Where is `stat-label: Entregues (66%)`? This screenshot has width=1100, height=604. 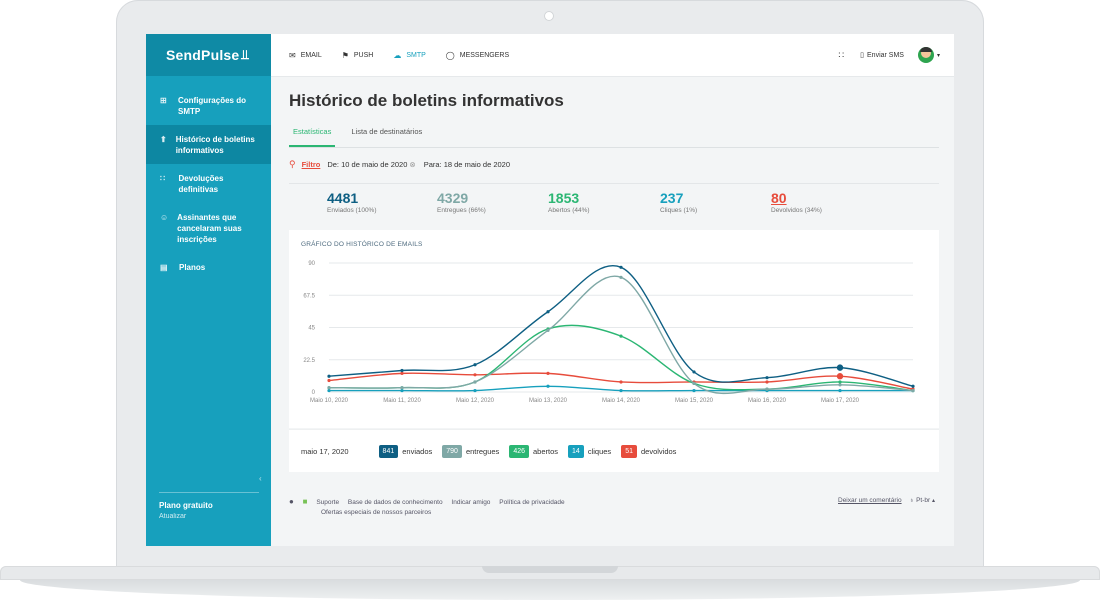 stat-label: Entregues (66%) is located at coordinates (461, 210).